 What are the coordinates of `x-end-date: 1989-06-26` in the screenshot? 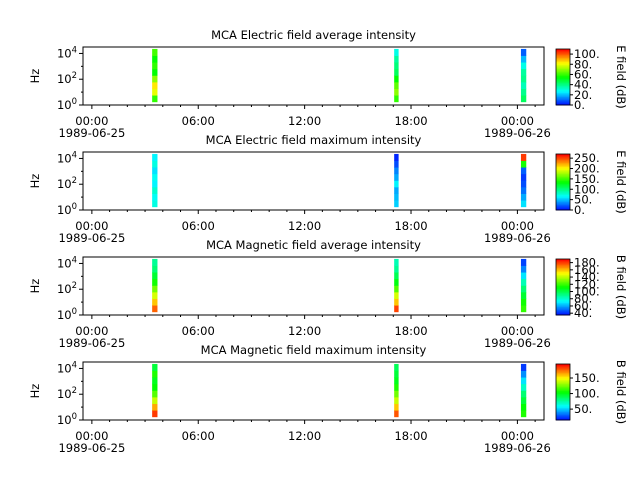 It's located at (517, 448).